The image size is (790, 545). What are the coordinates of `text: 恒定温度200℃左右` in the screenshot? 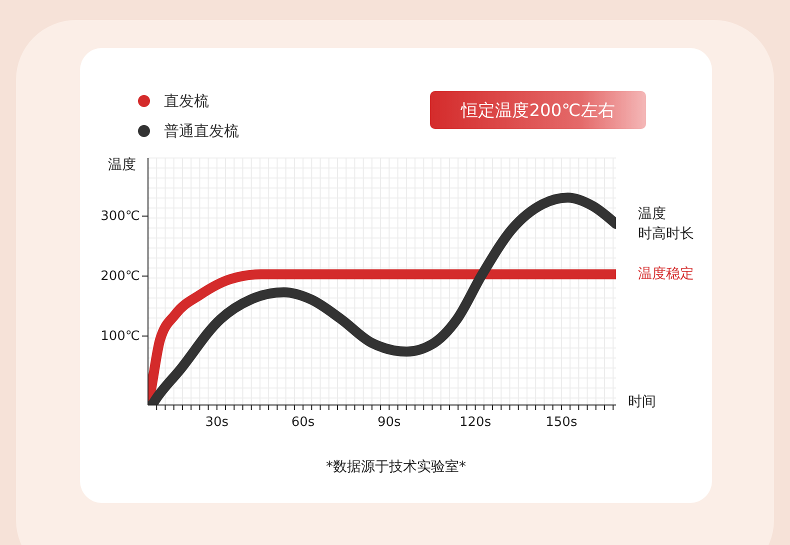 It's located at (538, 110).